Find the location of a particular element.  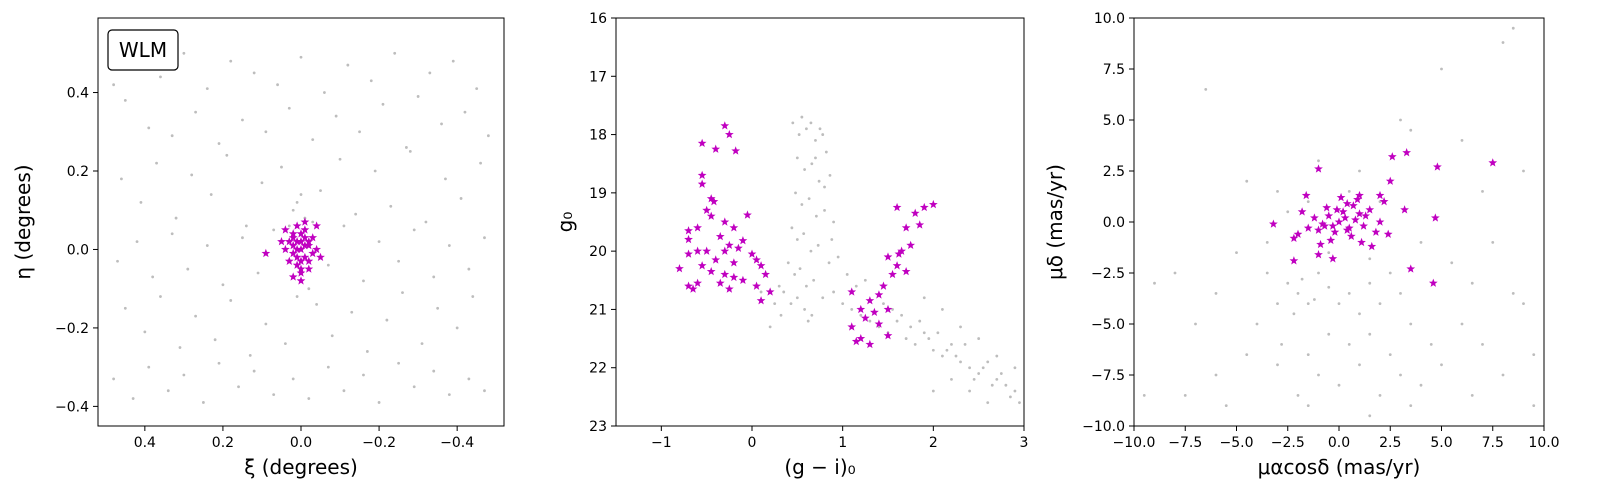

x-tick-label: 10.0 is located at coordinates (1543, 443).